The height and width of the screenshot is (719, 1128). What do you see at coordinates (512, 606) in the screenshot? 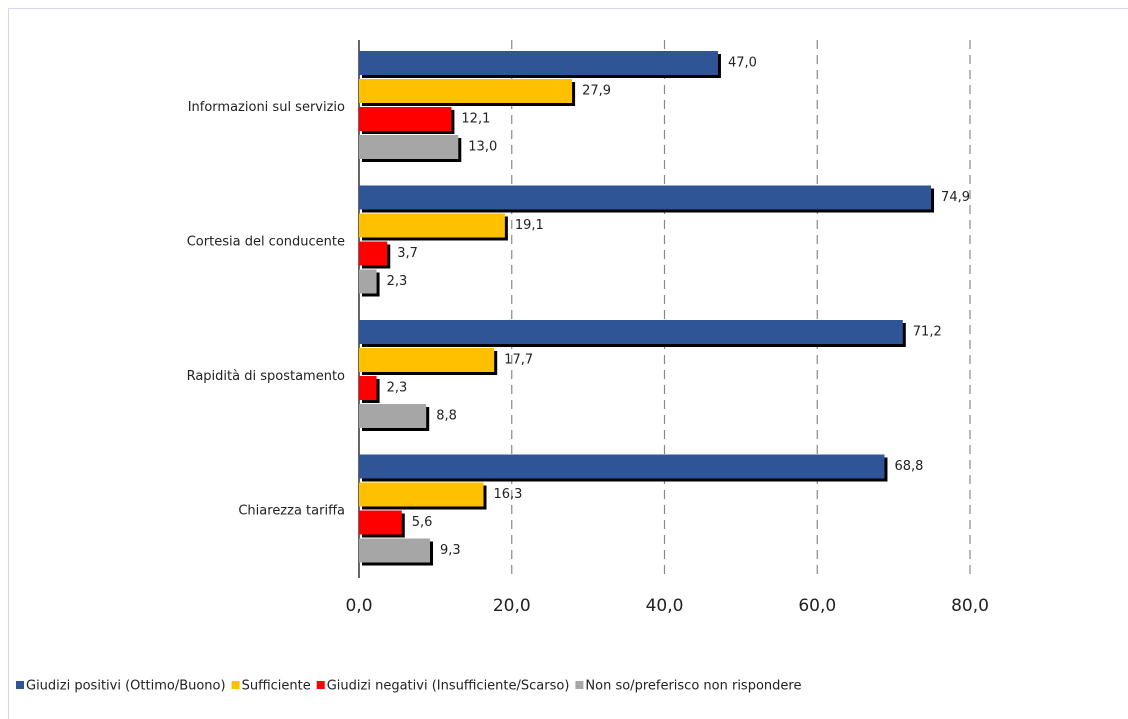
I see `x-tick-label: 20,0` at bounding box center [512, 606].